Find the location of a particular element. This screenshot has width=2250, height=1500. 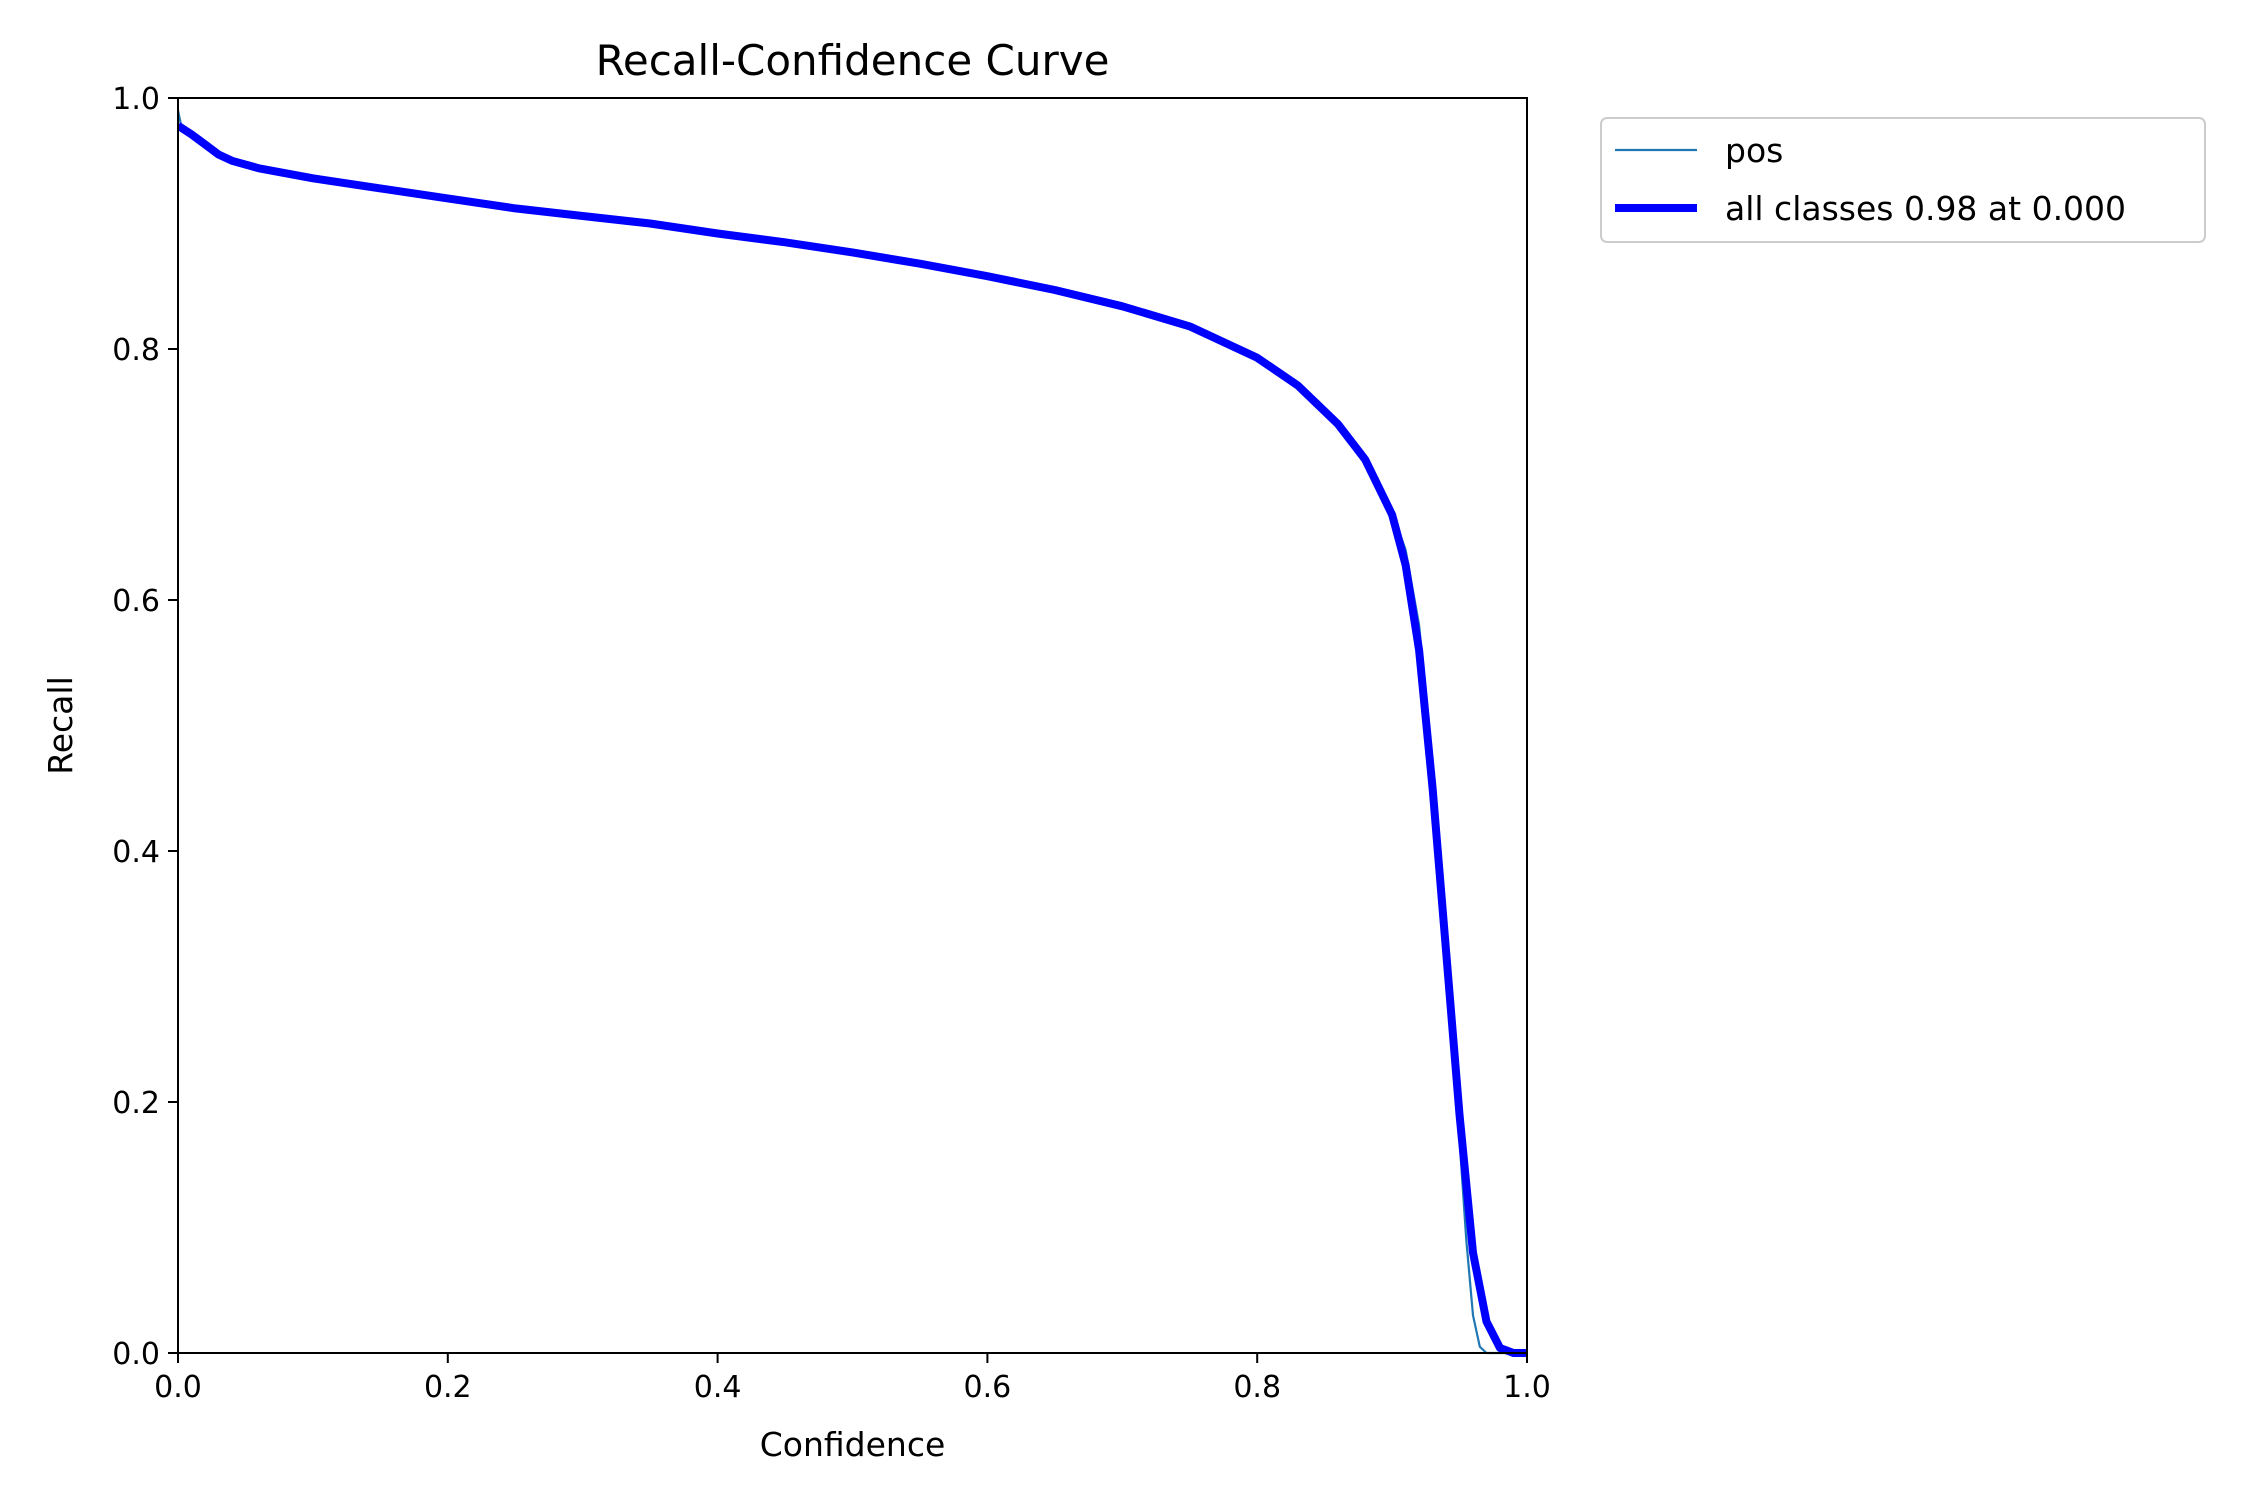

legend-box is located at coordinates (1903, 180).